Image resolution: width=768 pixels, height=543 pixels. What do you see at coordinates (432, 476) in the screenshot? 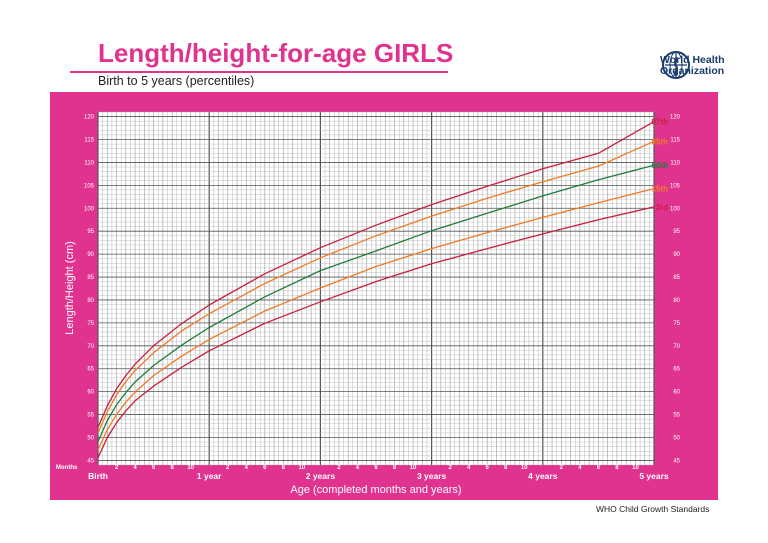
I see `year-tick-label: 3 years` at bounding box center [432, 476].